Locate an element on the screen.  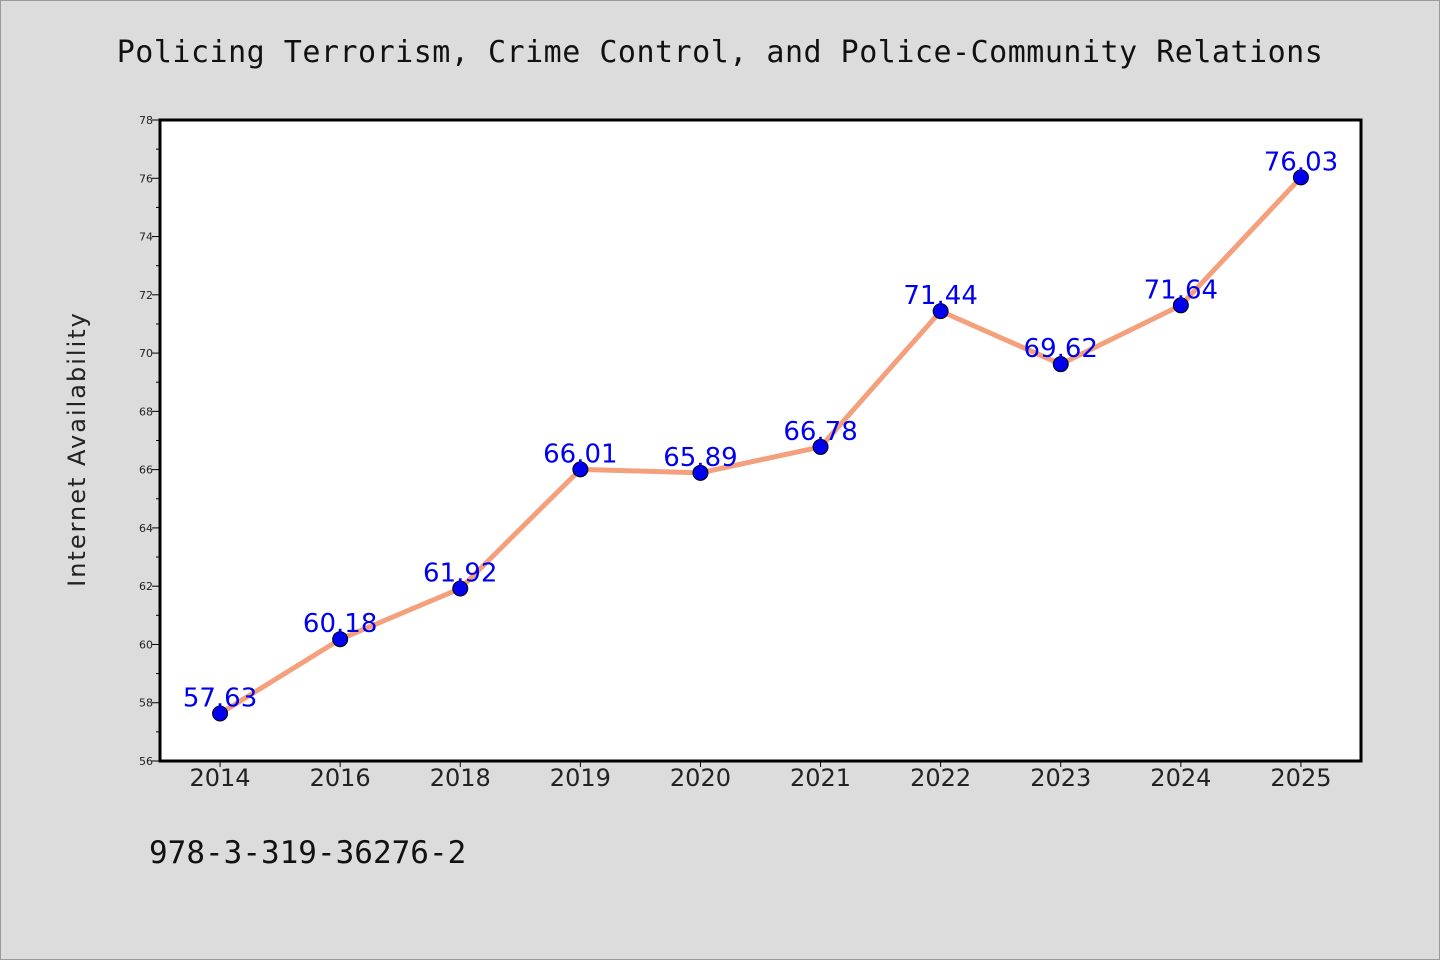
y-tick-label: 64 is located at coordinates (146, 528).